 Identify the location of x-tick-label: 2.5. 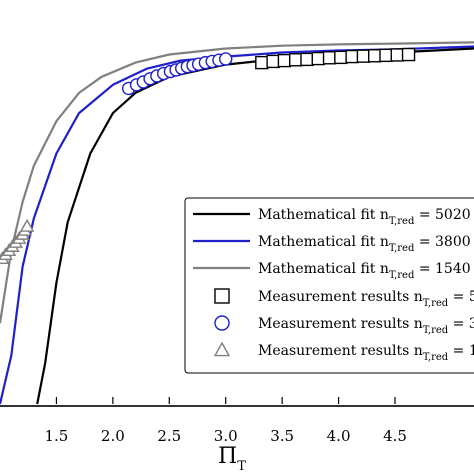
(169, 436).